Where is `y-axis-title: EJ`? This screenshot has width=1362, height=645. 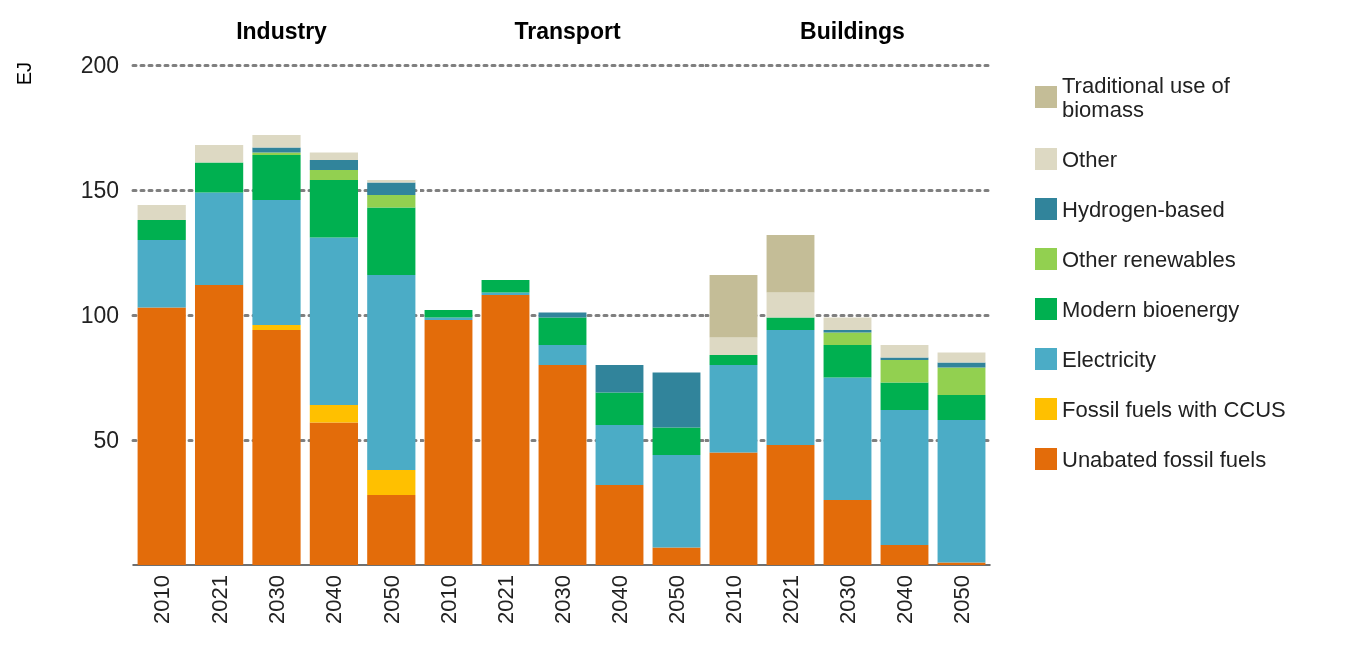 y-axis-title: EJ is located at coordinates (24, 74).